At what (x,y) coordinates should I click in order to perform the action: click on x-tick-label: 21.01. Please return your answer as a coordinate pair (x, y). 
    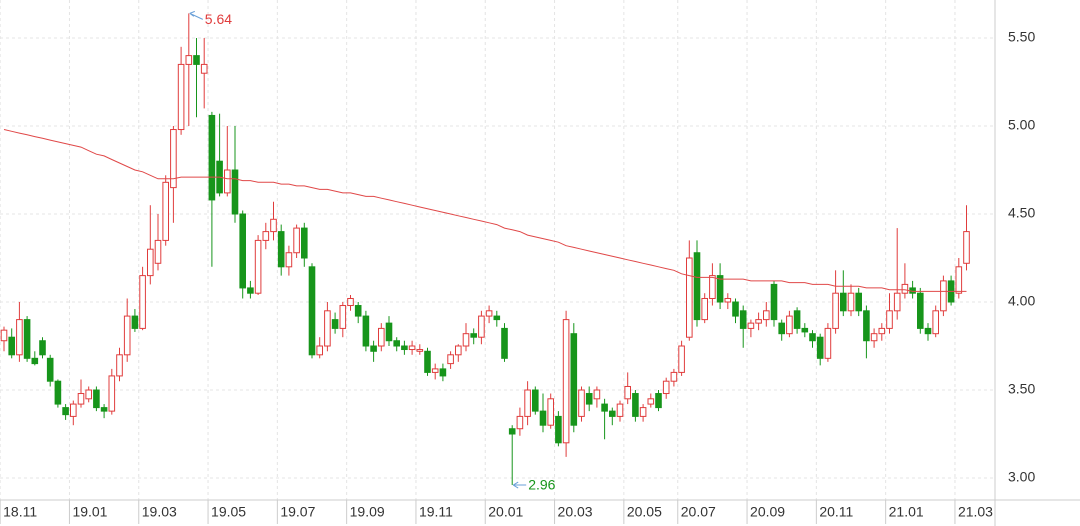
    Looking at the image, I should click on (906, 512).